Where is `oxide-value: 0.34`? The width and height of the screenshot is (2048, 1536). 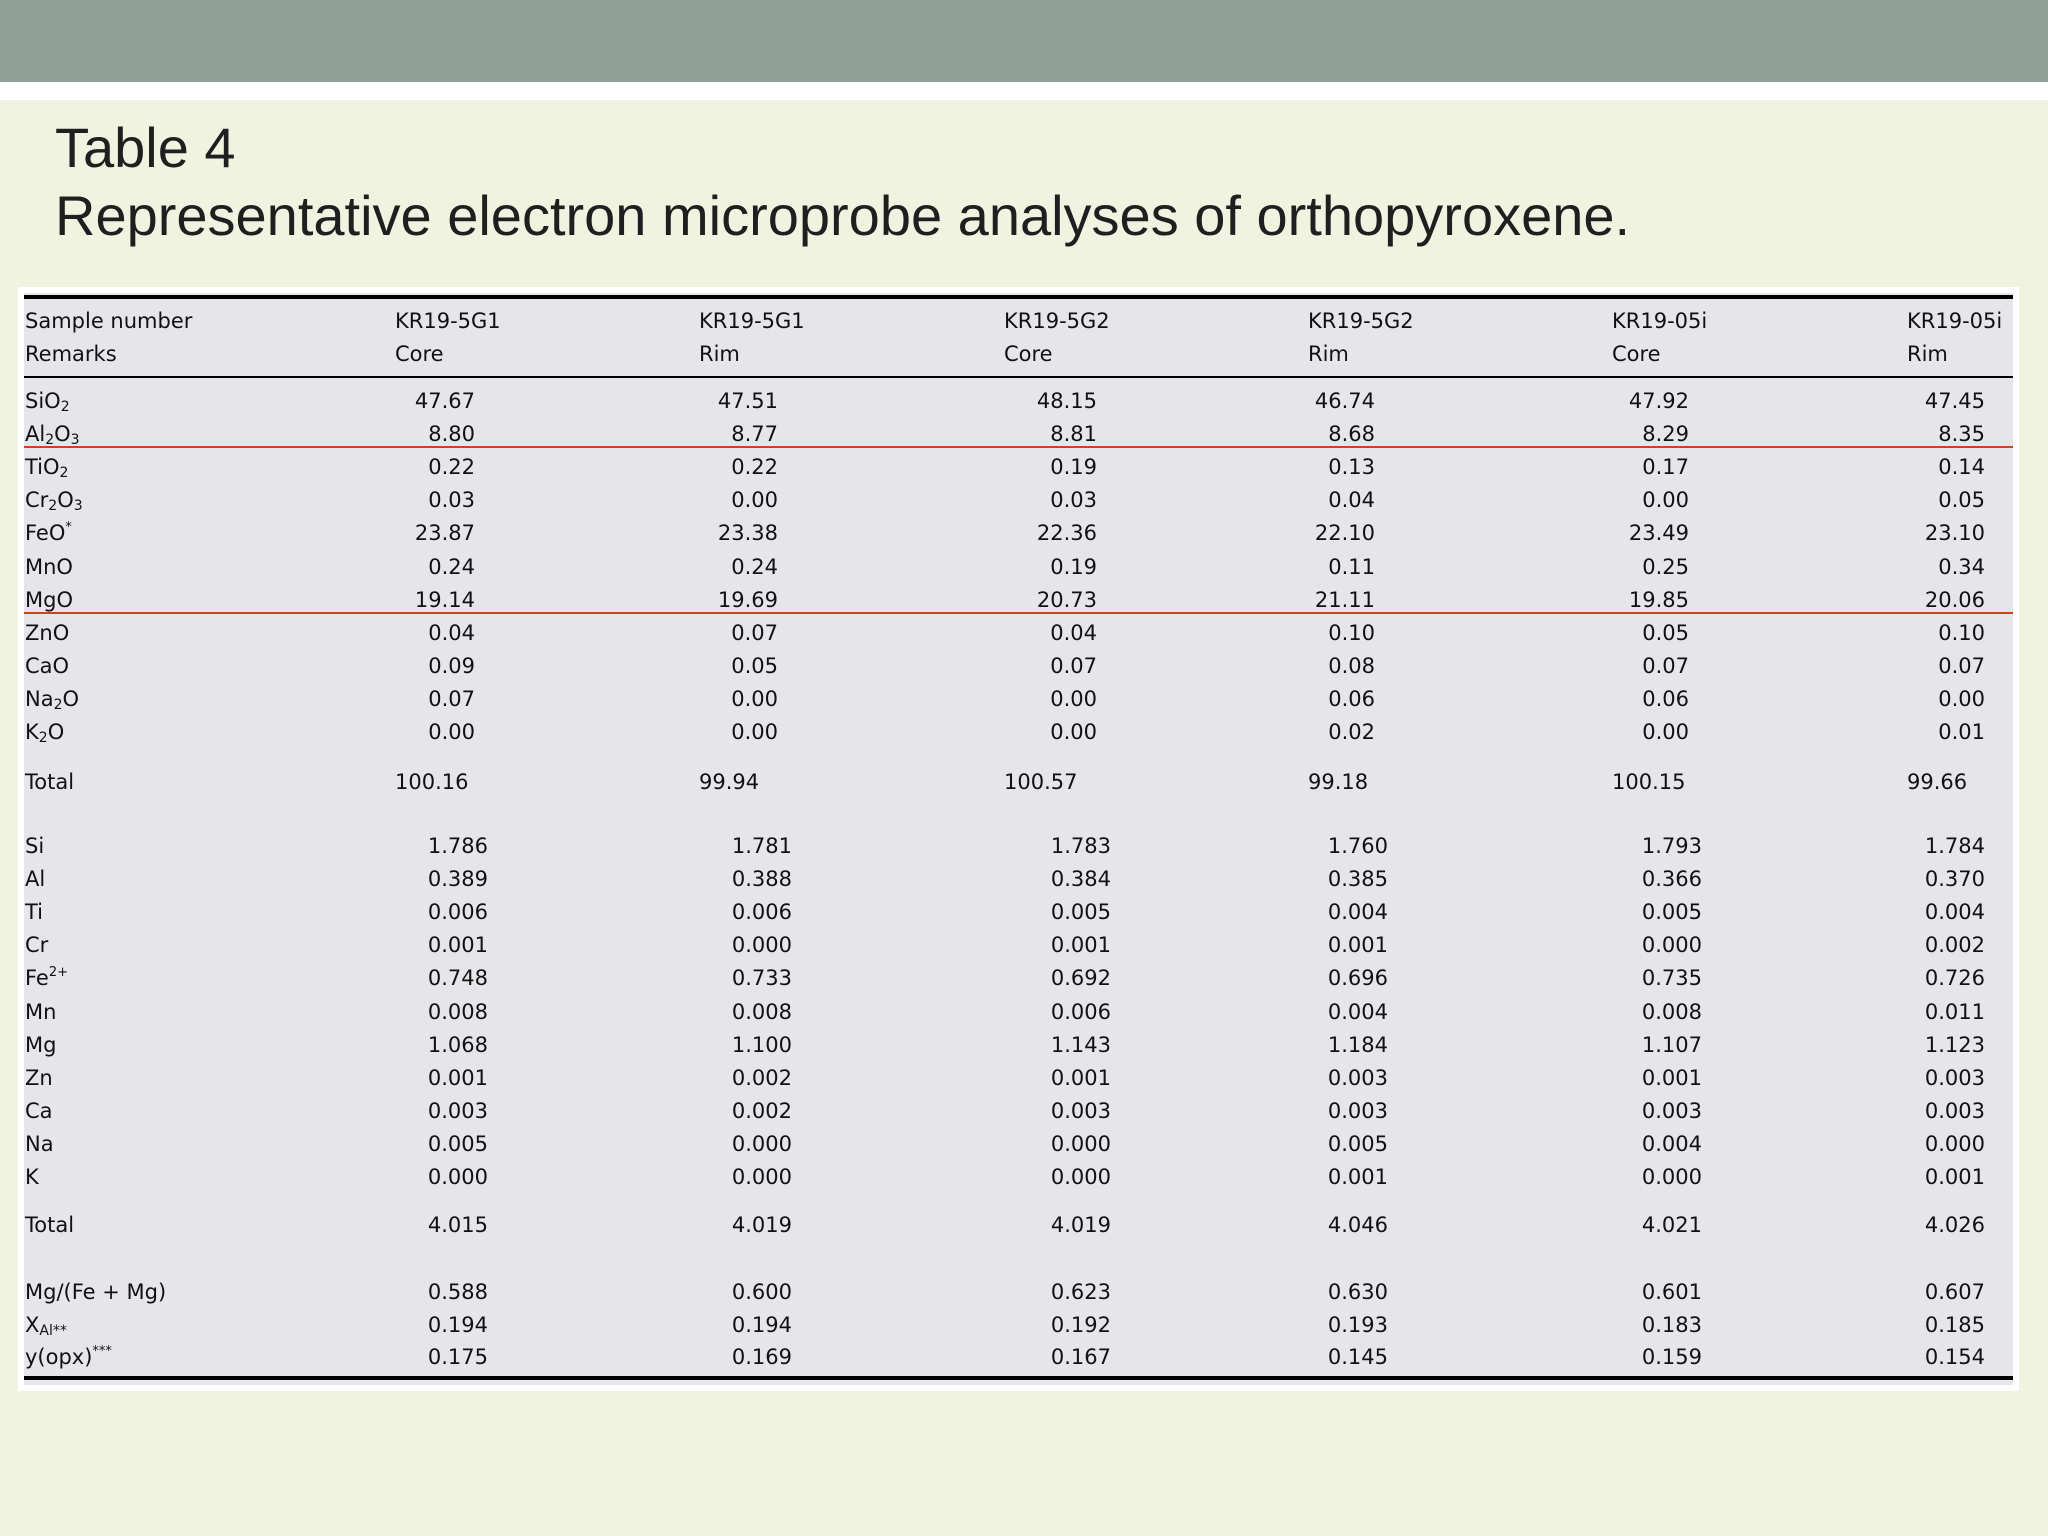
oxide-value: 0.34 is located at coordinates (1961, 566).